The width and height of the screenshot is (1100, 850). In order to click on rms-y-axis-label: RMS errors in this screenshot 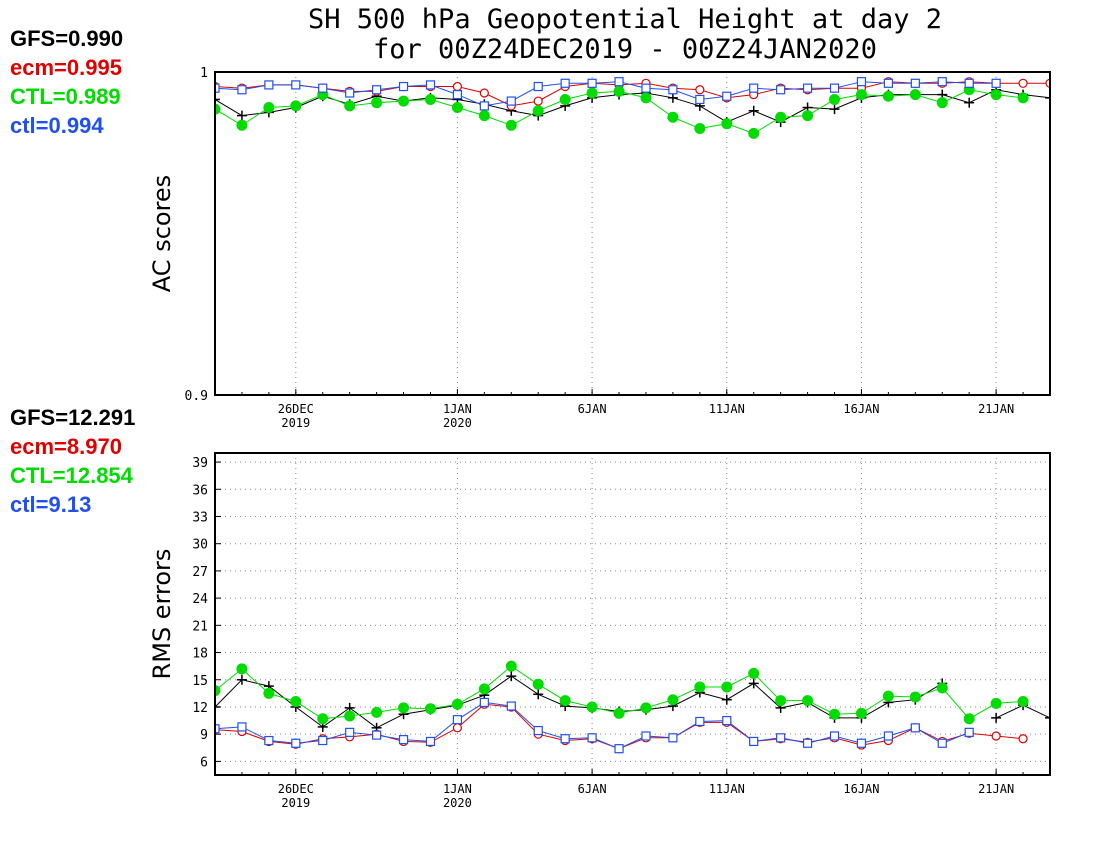, I will do `click(162, 614)`.